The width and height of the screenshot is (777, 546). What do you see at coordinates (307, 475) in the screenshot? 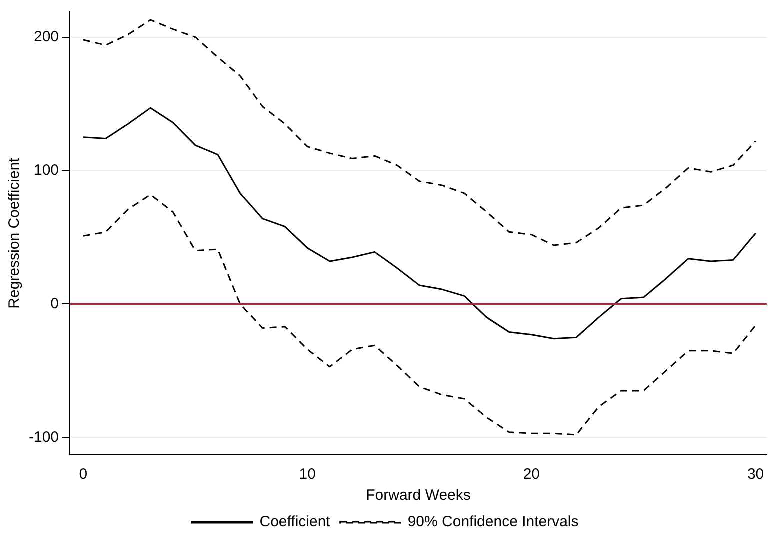
I see `x-tick-label: 10` at bounding box center [307, 475].